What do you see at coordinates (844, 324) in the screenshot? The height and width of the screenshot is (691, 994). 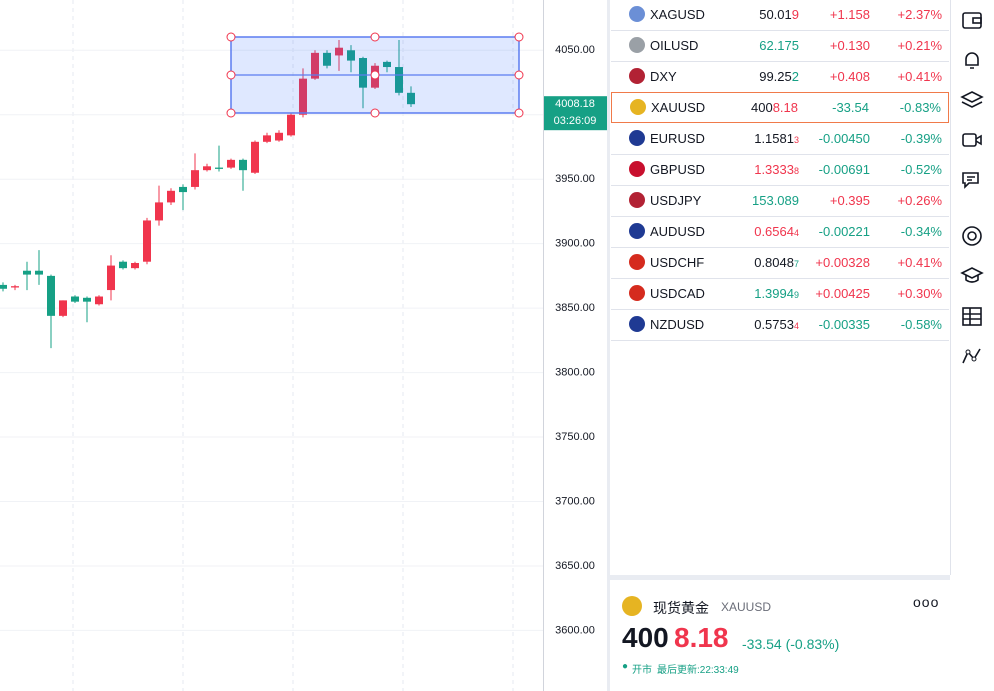 I see `change: -0.00335` at bounding box center [844, 324].